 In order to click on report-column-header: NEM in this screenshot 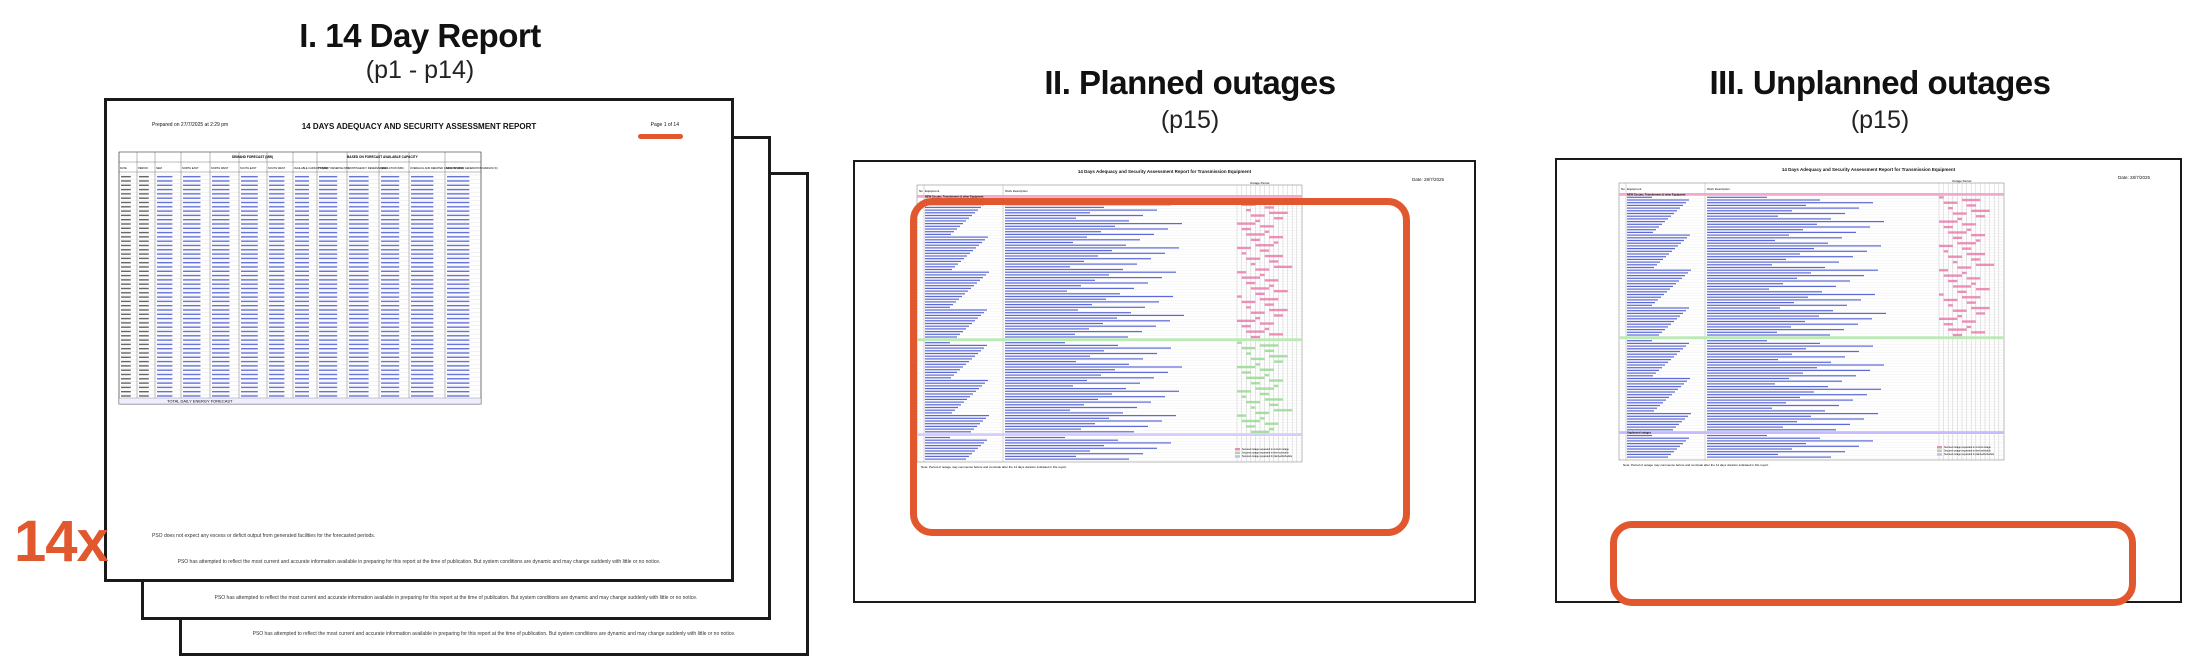, I will do `click(159, 168)`.